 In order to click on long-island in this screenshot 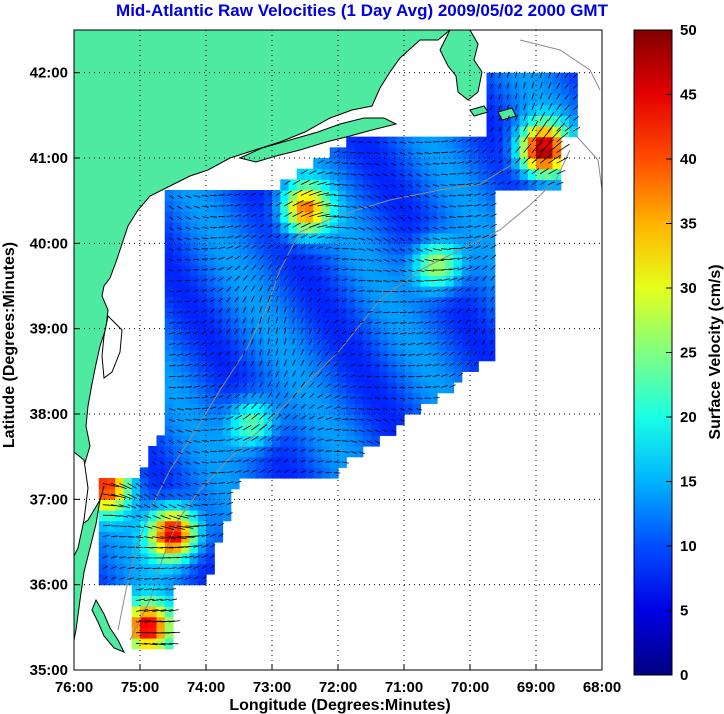, I will do `click(318, 140)`.